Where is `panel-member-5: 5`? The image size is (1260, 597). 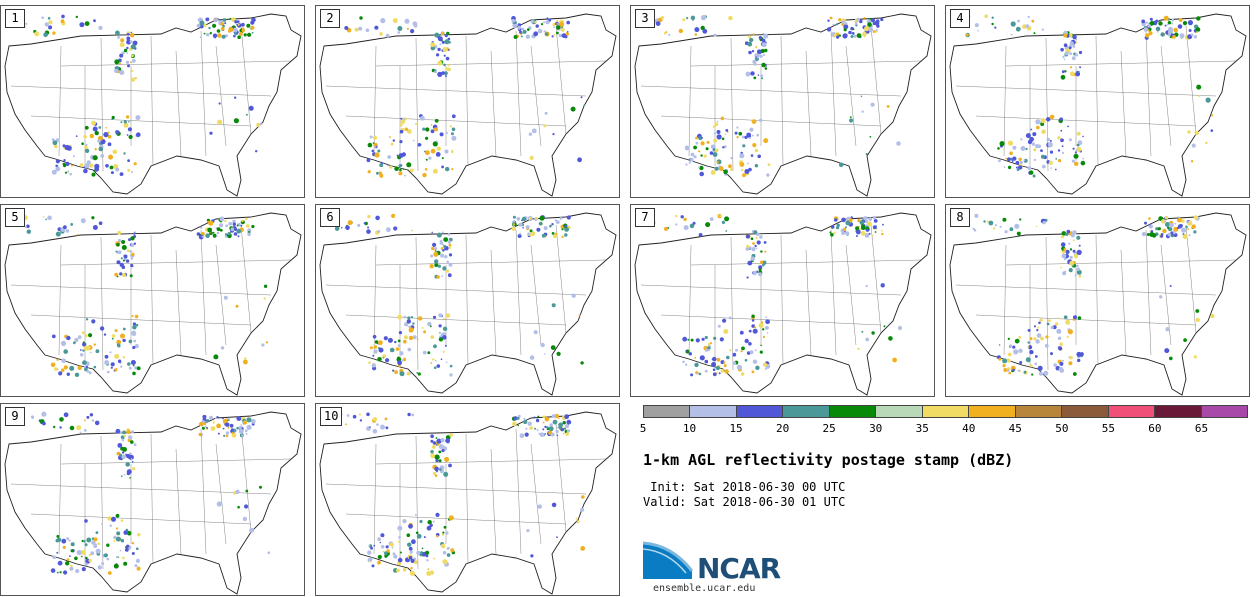 panel-member-5: 5 is located at coordinates (152, 300).